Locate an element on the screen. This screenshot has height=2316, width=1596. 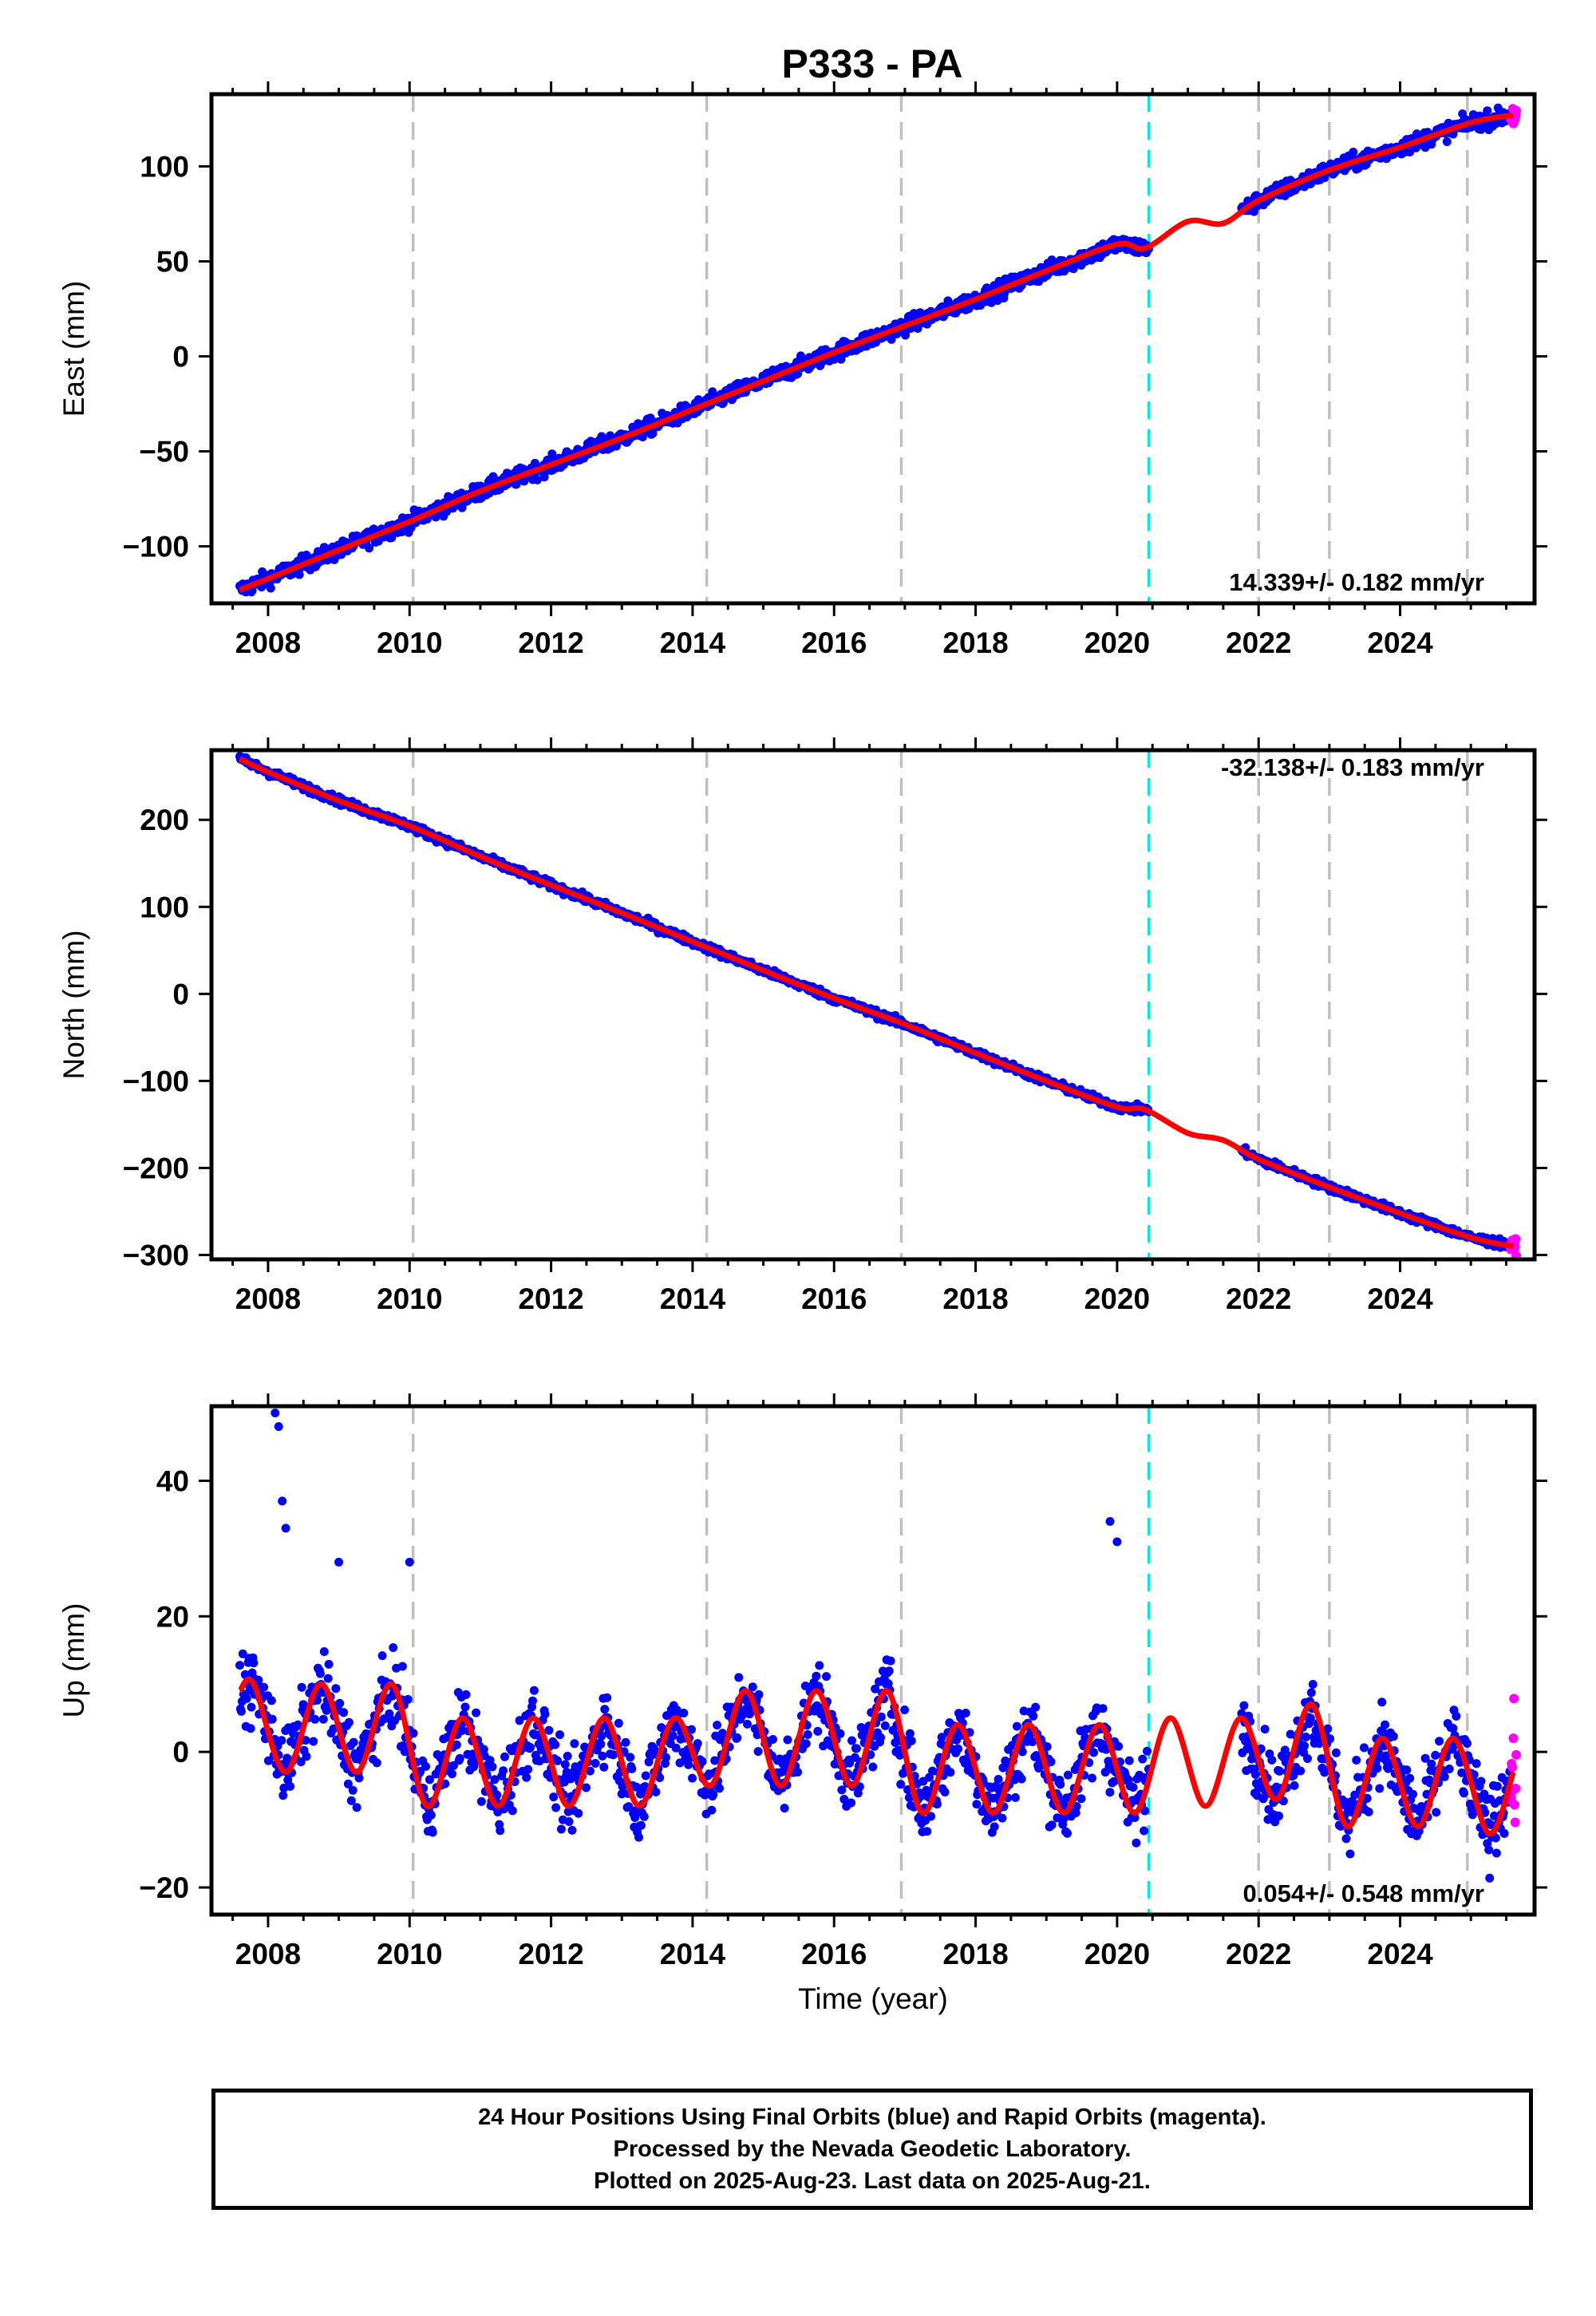
x-tick-label: 2012 is located at coordinates (550, 1954).